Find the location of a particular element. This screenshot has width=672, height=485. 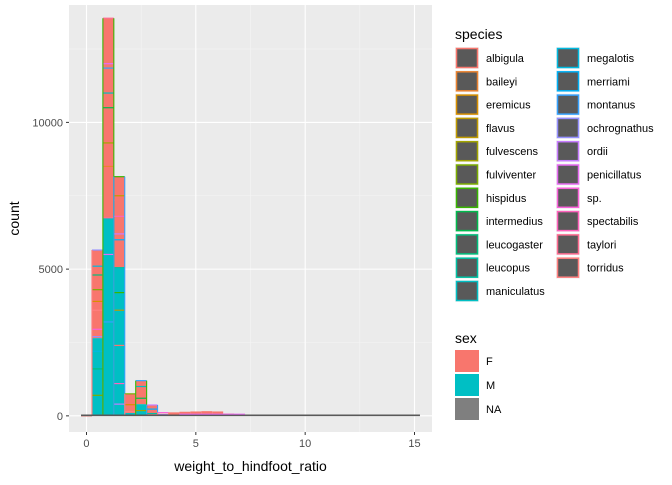

x-axis-title: weight_to_hindfoot_ratio is located at coordinates (250, 466).